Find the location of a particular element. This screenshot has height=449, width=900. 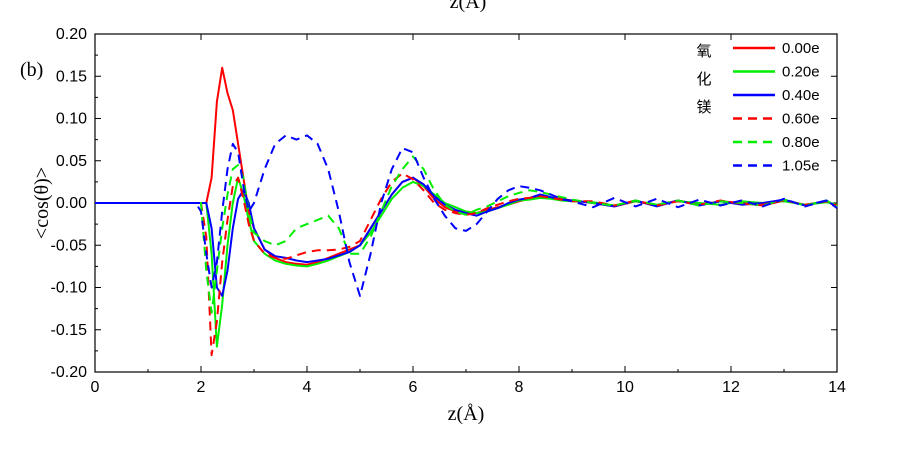

panel-label: (b) is located at coordinates (31, 70).